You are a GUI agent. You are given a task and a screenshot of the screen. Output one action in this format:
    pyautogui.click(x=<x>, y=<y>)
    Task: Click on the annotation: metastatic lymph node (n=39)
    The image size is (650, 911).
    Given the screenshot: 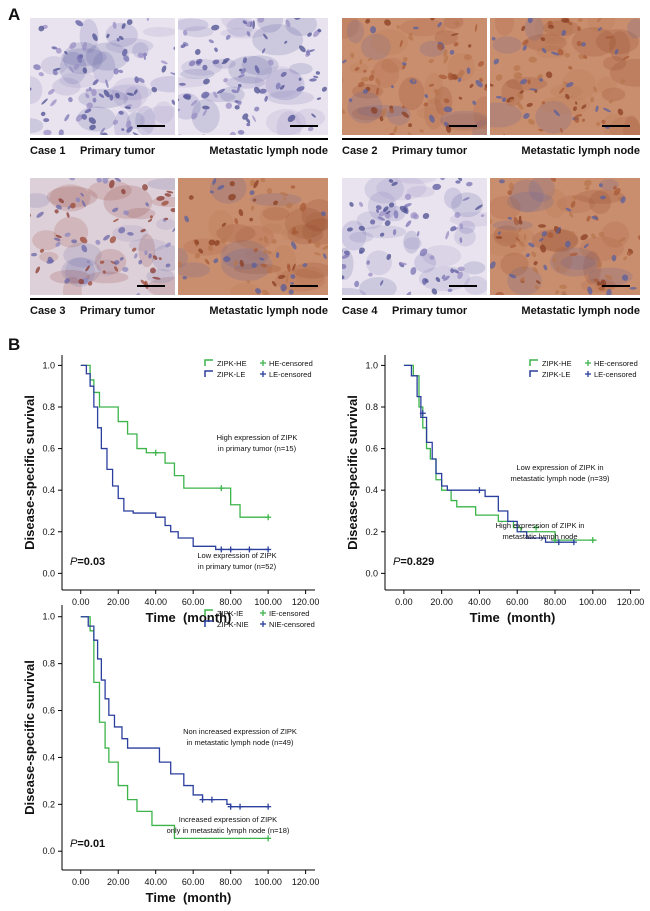 What is the action you would take?
    pyautogui.click(x=560, y=478)
    